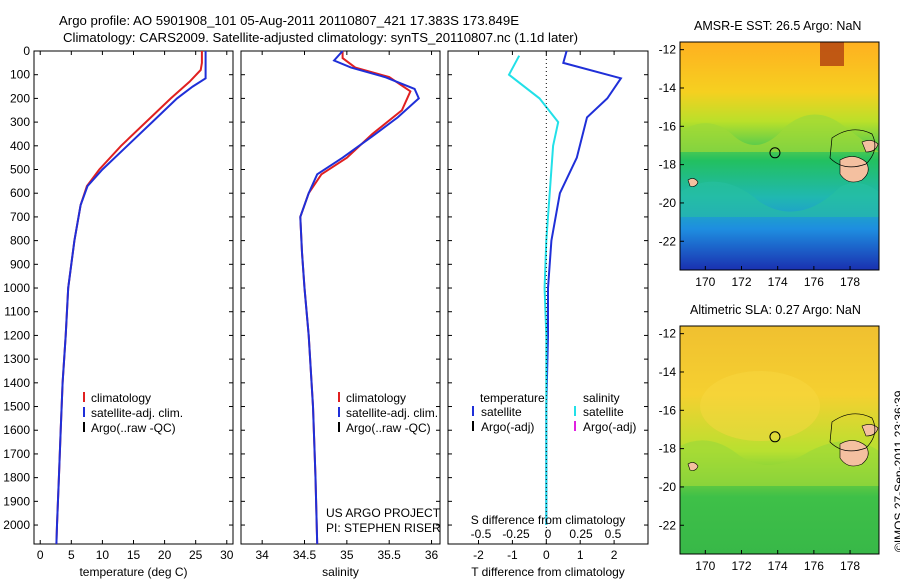 The width and height of the screenshot is (900, 580). What do you see at coordinates (580, 555) in the screenshot?
I see `xtick-label: 1` at bounding box center [580, 555].